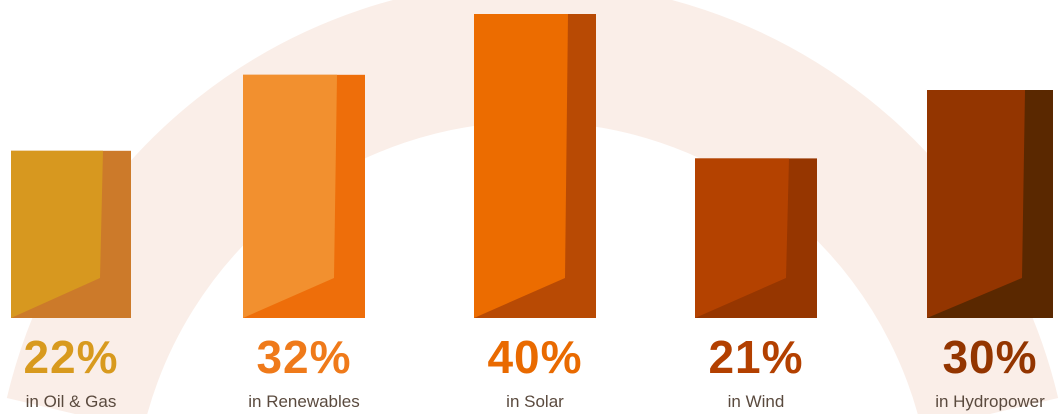 This screenshot has height=414, width=1061. I want to click on category-label: in Solar, so click(535, 401).